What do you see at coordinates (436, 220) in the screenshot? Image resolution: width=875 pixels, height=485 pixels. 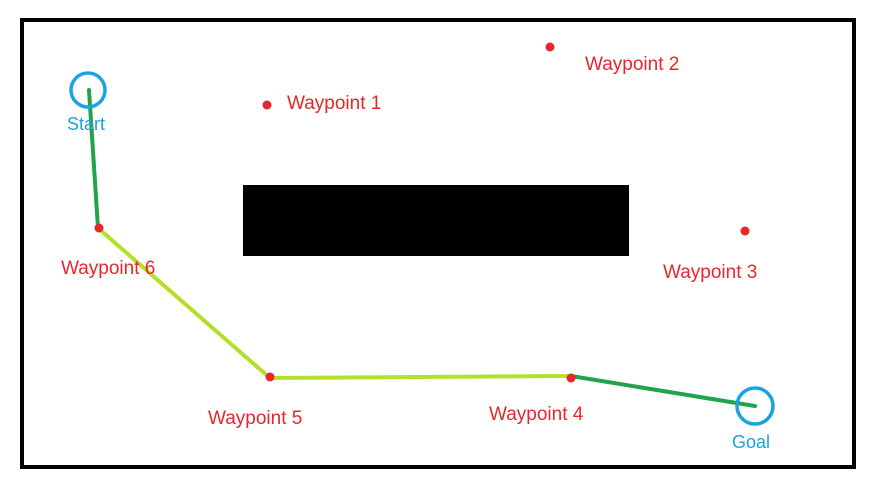 I see `obstacle` at bounding box center [436, 220].